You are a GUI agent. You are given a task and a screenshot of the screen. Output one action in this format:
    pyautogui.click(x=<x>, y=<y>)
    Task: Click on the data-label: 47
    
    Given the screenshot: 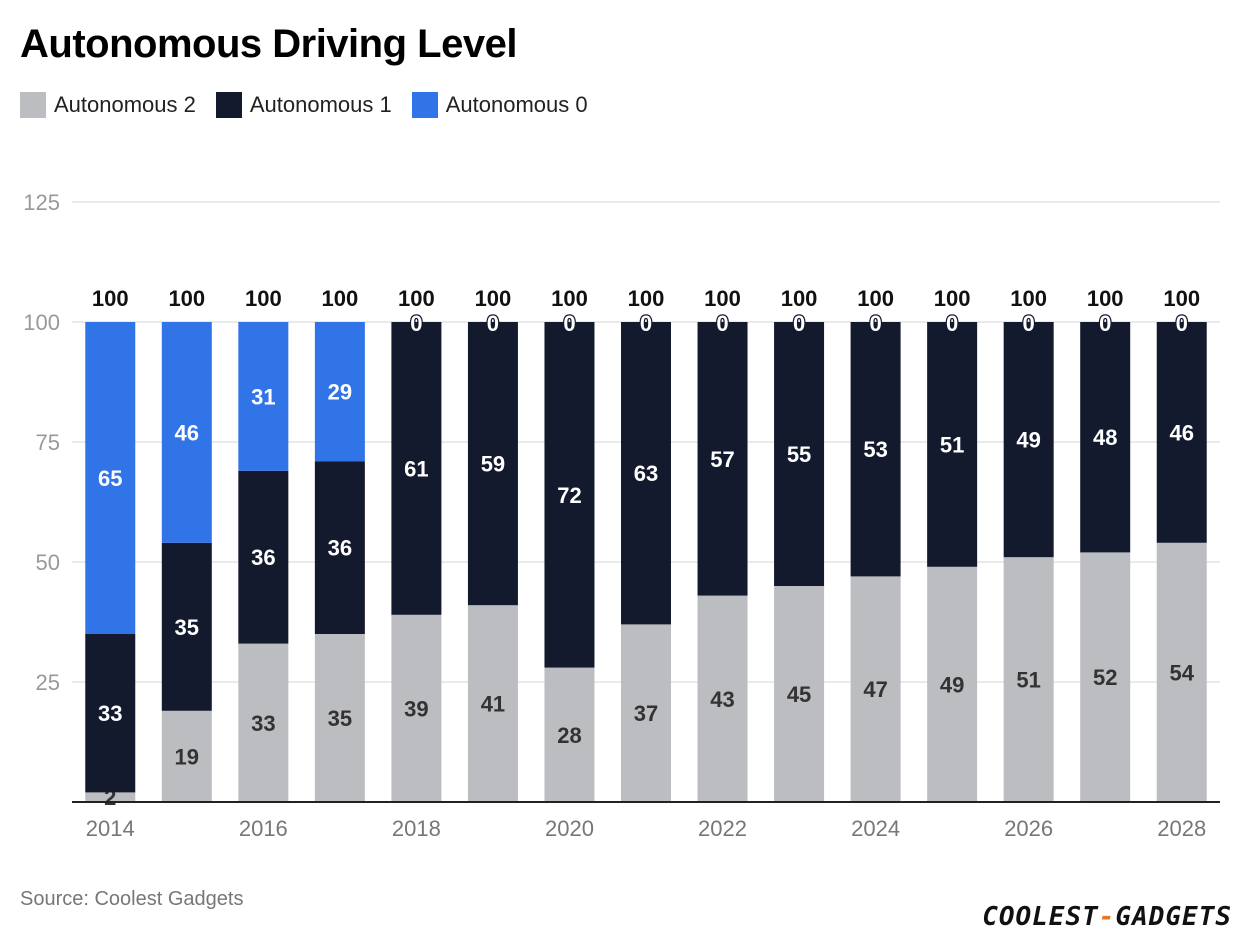 What is the action you would take?
    pyautogui.click(x=875, y=689)
    